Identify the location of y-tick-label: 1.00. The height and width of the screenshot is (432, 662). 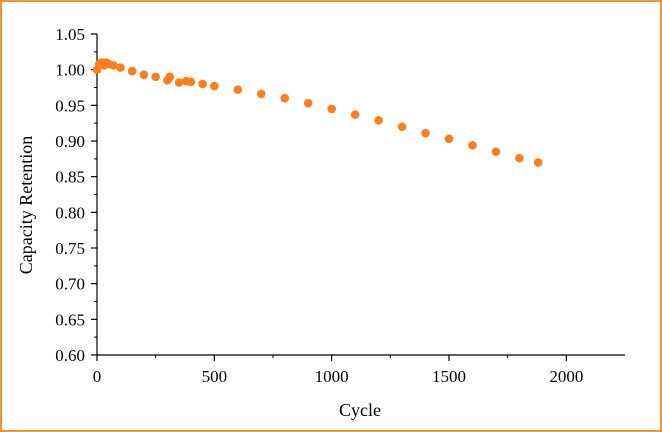
(70, 70).